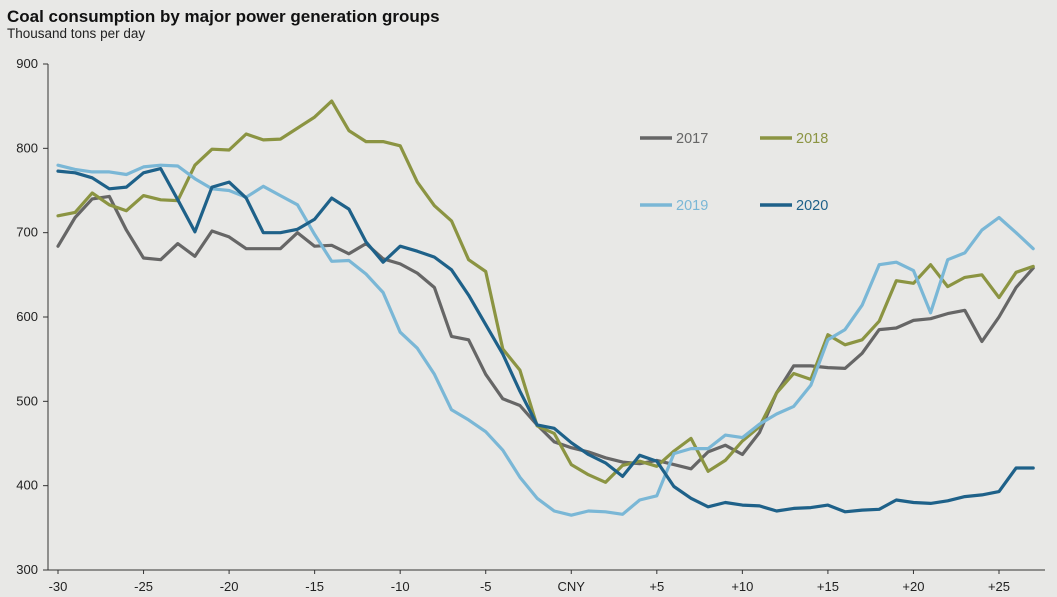 This screenshot has width=1057, height=597. What do you see at coordinates (913, 586) in the screenshot?
I see `x-tick-label: +20` at bounding box center [913, 586].